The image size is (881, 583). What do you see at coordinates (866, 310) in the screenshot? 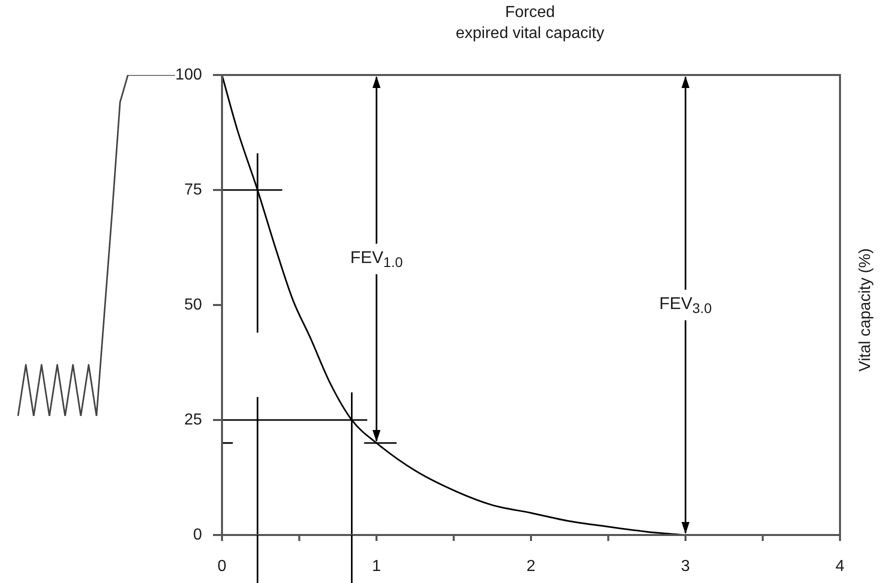
I see `y-axis-title: Vital capacity (%)` at bounding box center [866, 310].